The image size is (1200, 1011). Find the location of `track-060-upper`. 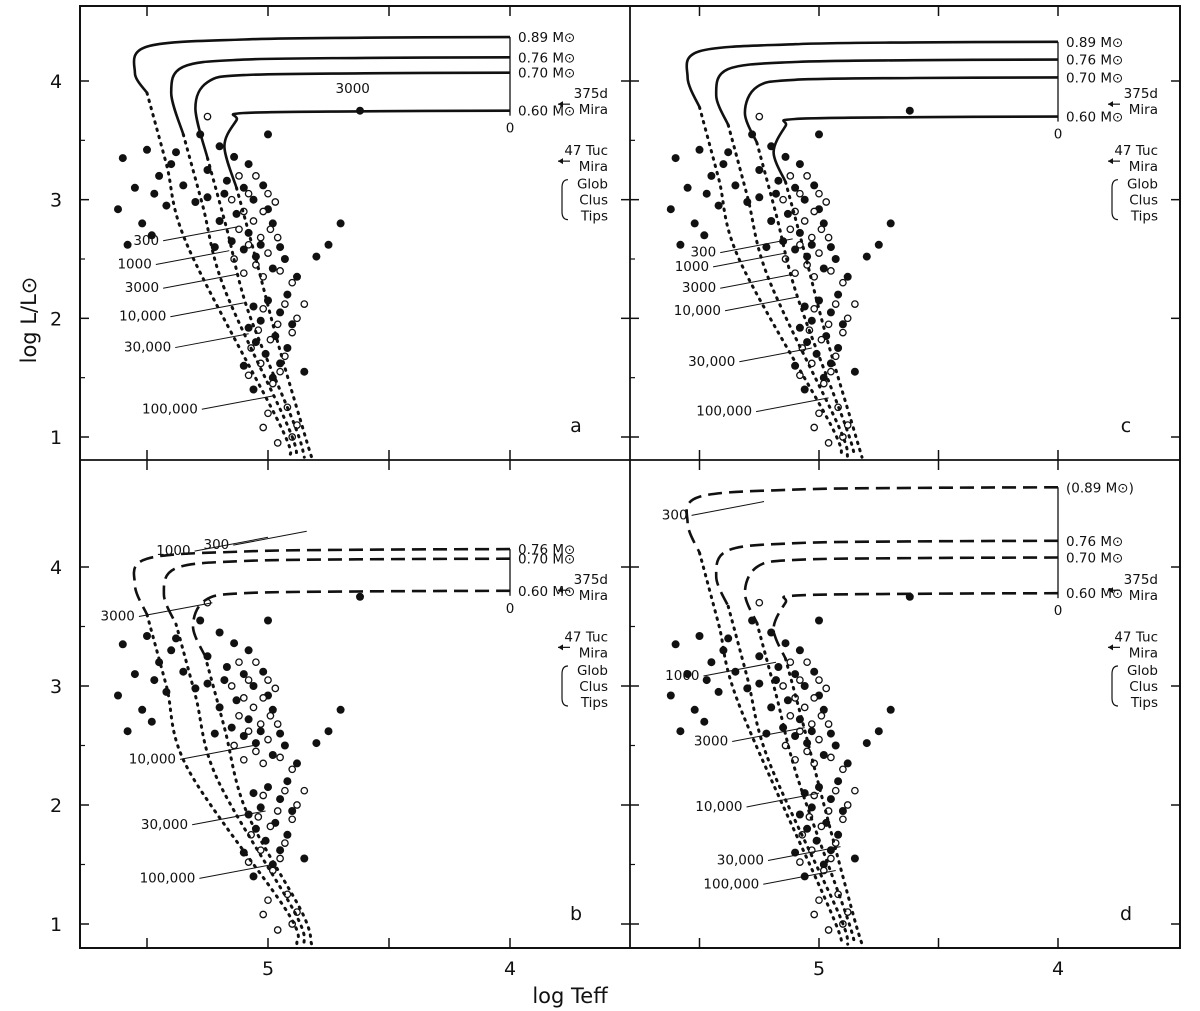

track-060-upper is located at coordinates (915, 625).